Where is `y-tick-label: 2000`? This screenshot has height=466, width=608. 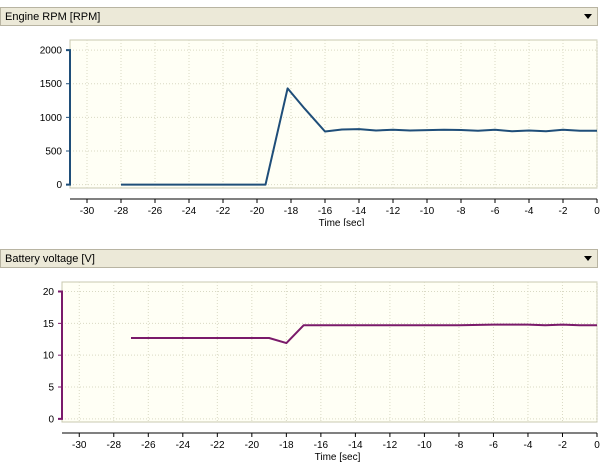 y-tick-label: 2000 is located at coordinates (51, 51).